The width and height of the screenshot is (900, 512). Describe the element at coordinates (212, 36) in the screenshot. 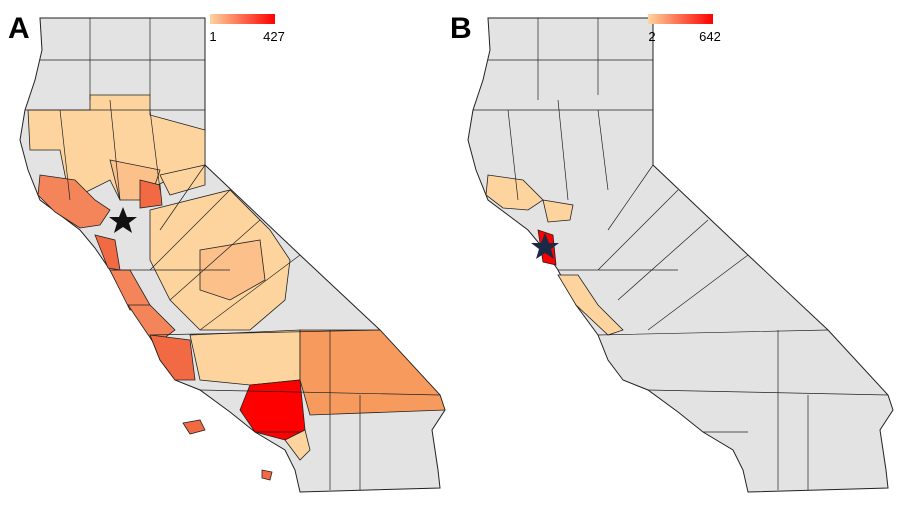

I see `legend-min: 1` at that location.